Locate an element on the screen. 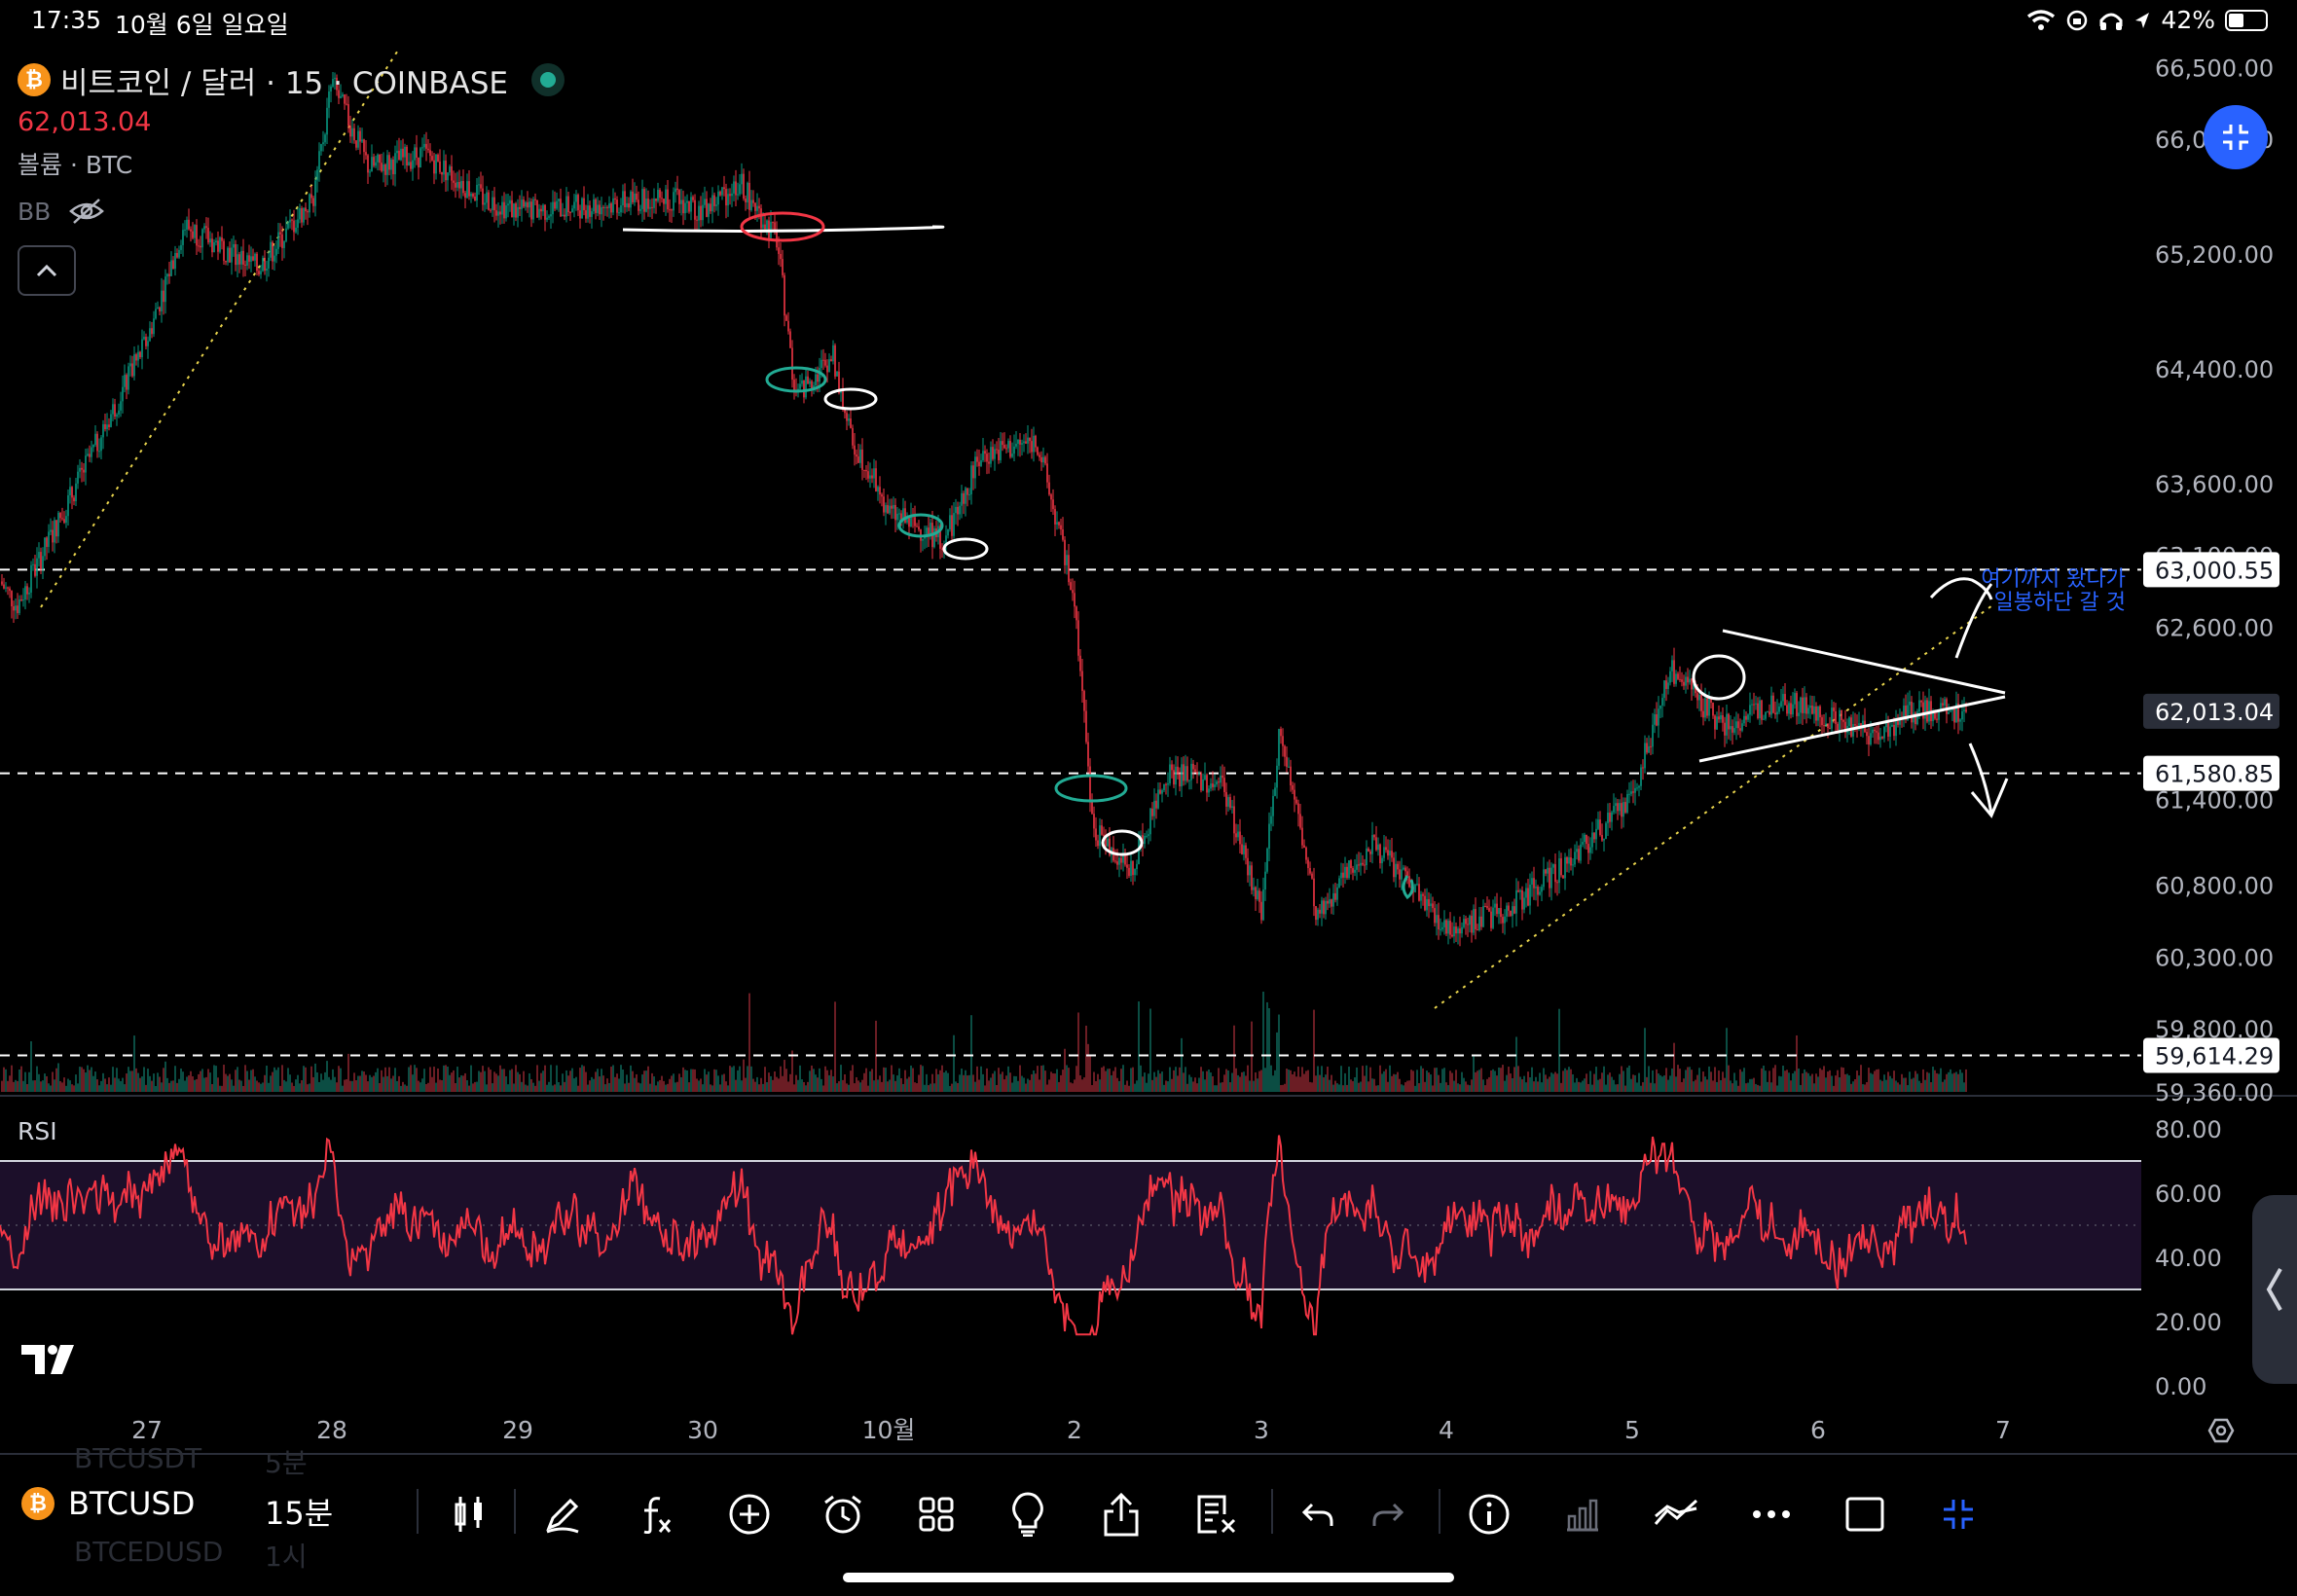 Image resolution: width=2297 pixels, height=1596 pixels. drawing-red-circle is located at coordinates (782, 227).